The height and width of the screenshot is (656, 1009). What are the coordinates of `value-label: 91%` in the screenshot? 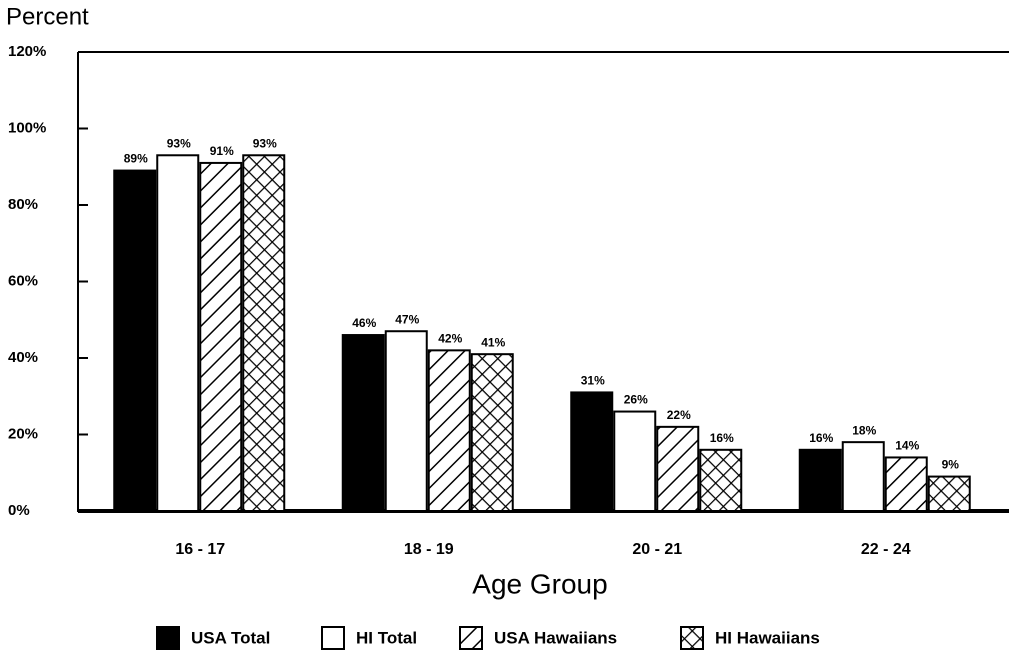 It's located at (222, 151).